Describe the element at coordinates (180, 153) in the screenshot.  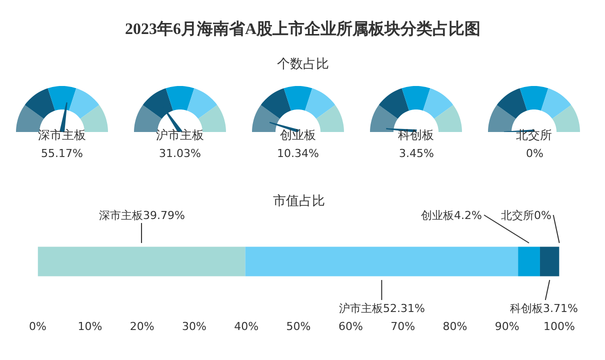
I see `data-label: 31.03%` at that location.